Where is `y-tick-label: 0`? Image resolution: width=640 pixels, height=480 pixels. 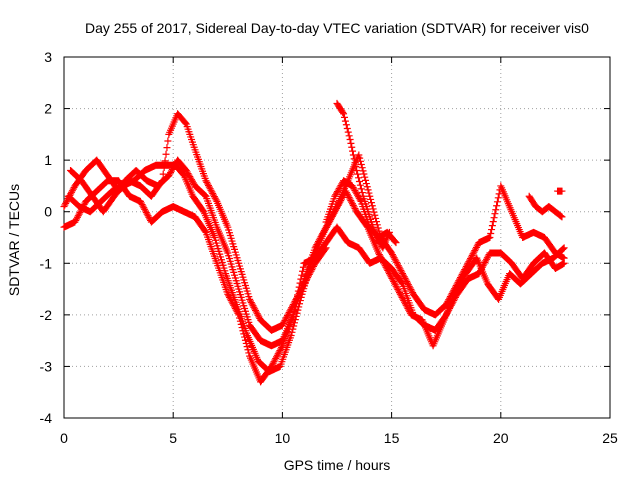
y-tick-label: 0 is located at coordinates (48, 212).